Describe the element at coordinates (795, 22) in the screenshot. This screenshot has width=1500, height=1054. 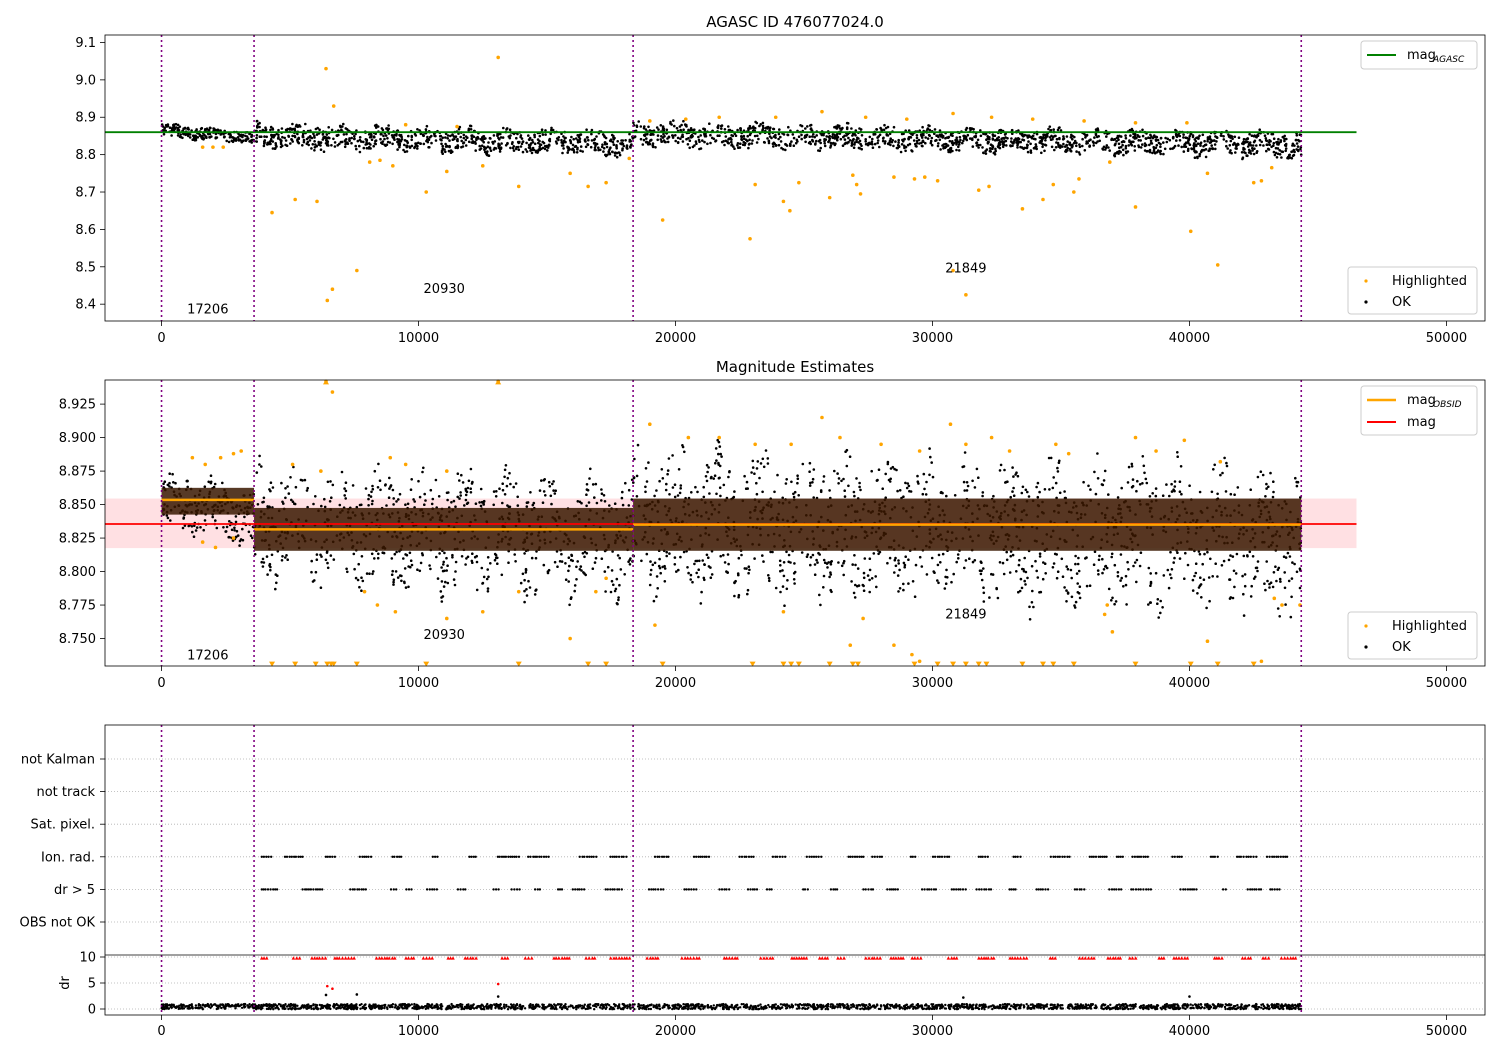
I see `panel1-title: AGASC ID 476077024.0` at that location.